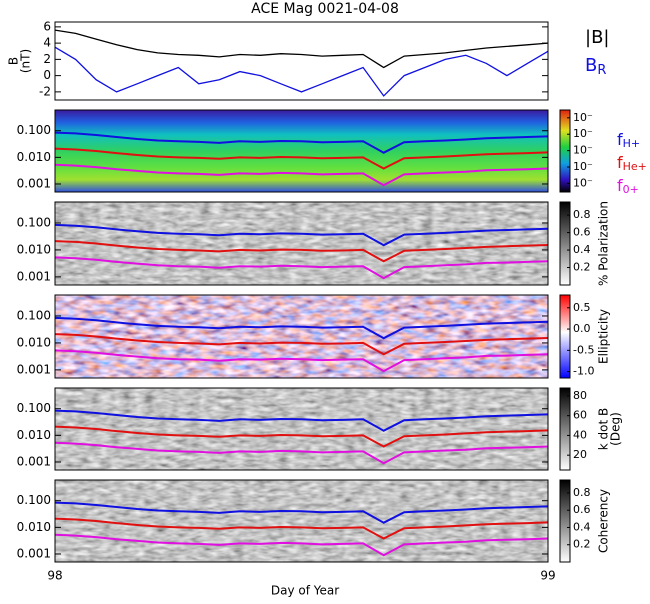 The width and height of the screenshot is (650, 604). I want to click on legend-entry: fH+, so click(628, 140).